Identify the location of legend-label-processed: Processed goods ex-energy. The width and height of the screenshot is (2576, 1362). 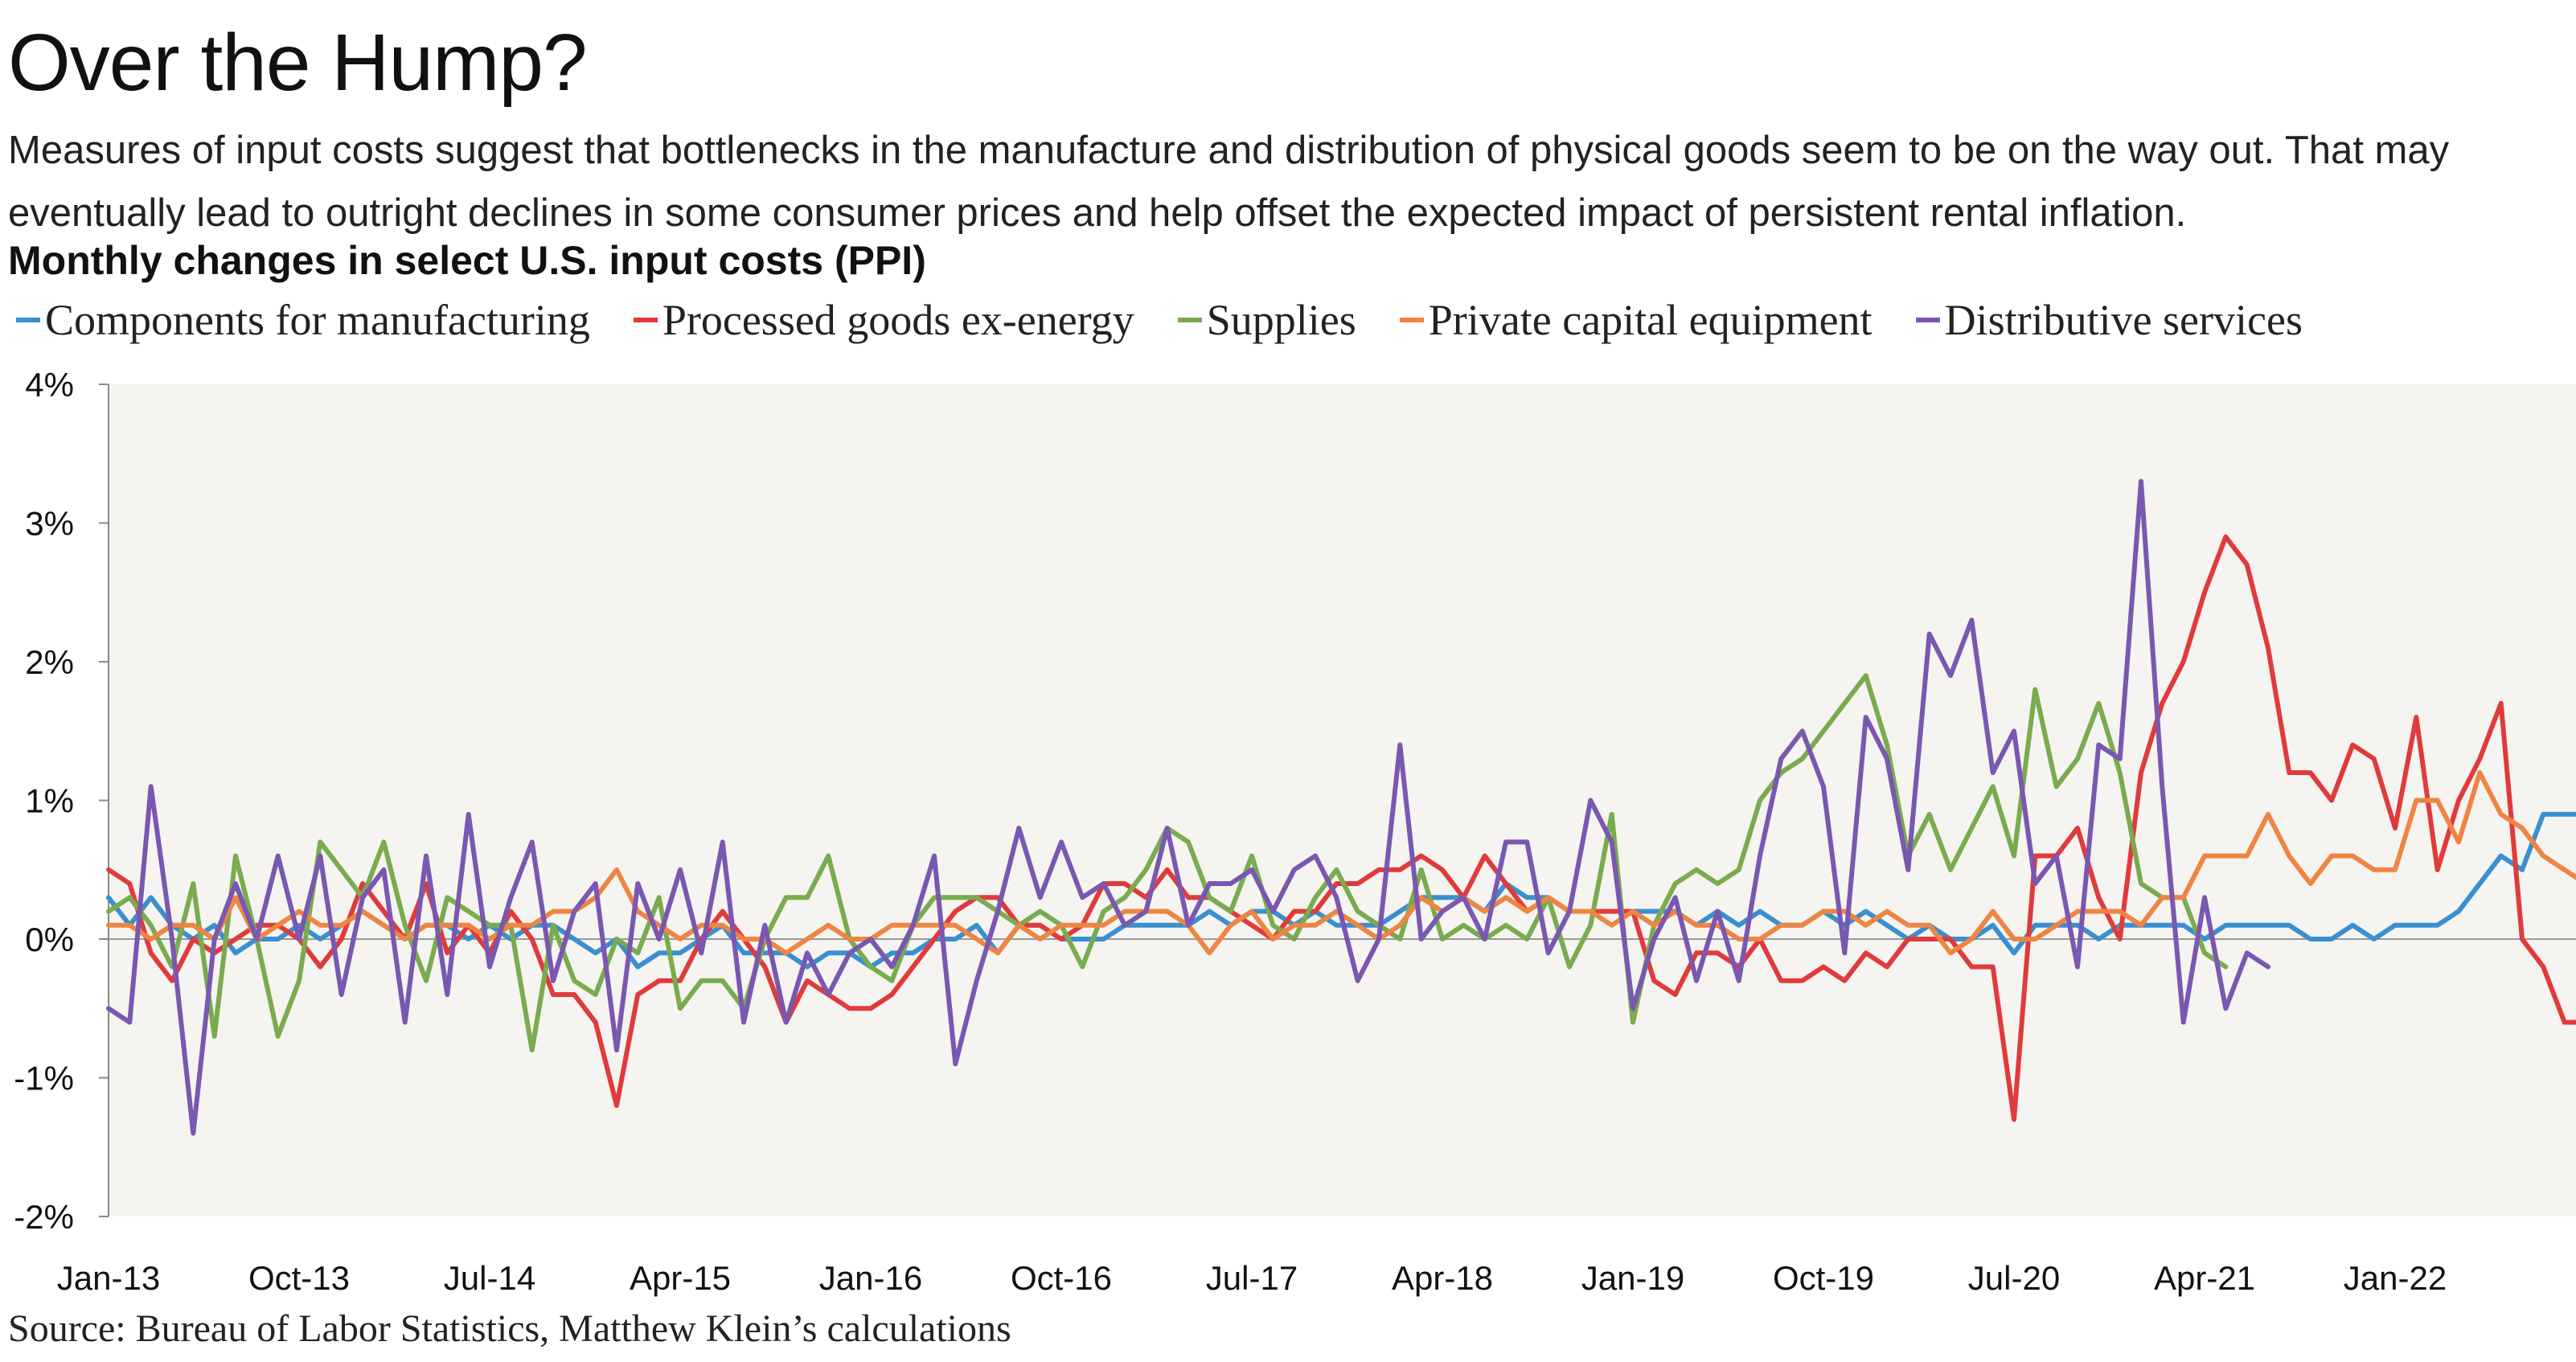
(898, 320).